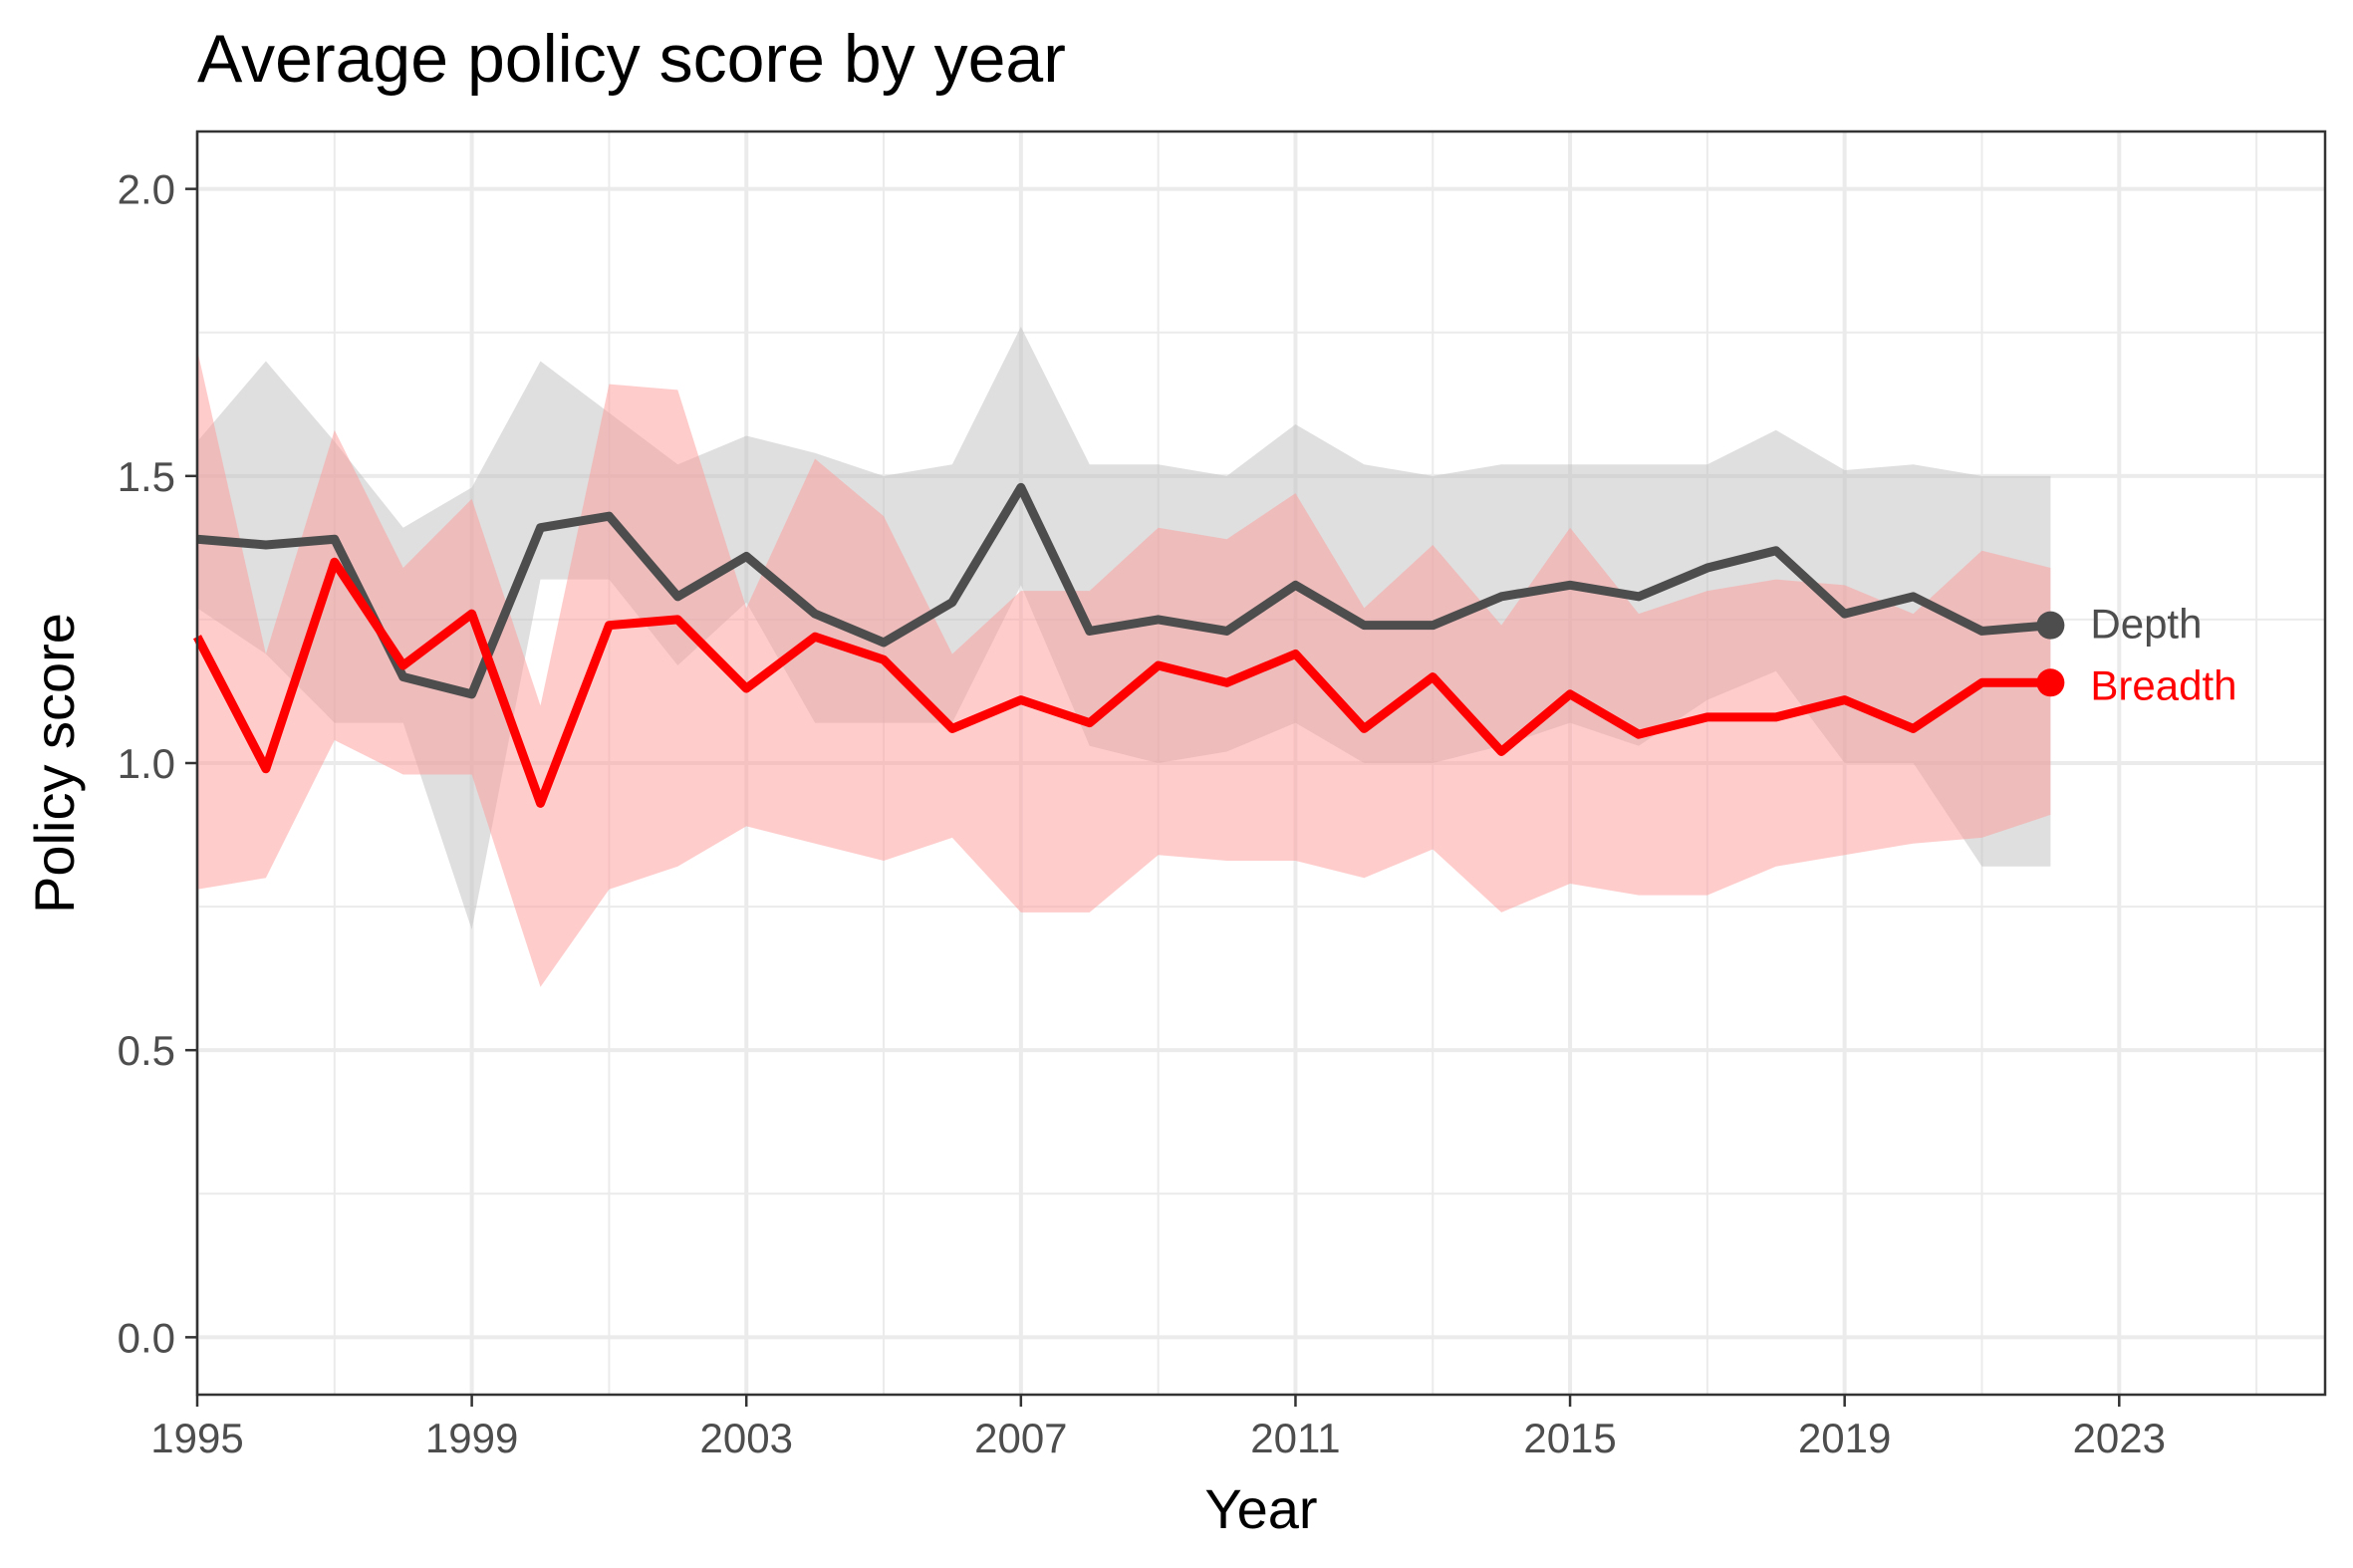  Describe the element at coordinates (471, 1438) in the screenshot. I see `x-tick-label: 1999` at that location.